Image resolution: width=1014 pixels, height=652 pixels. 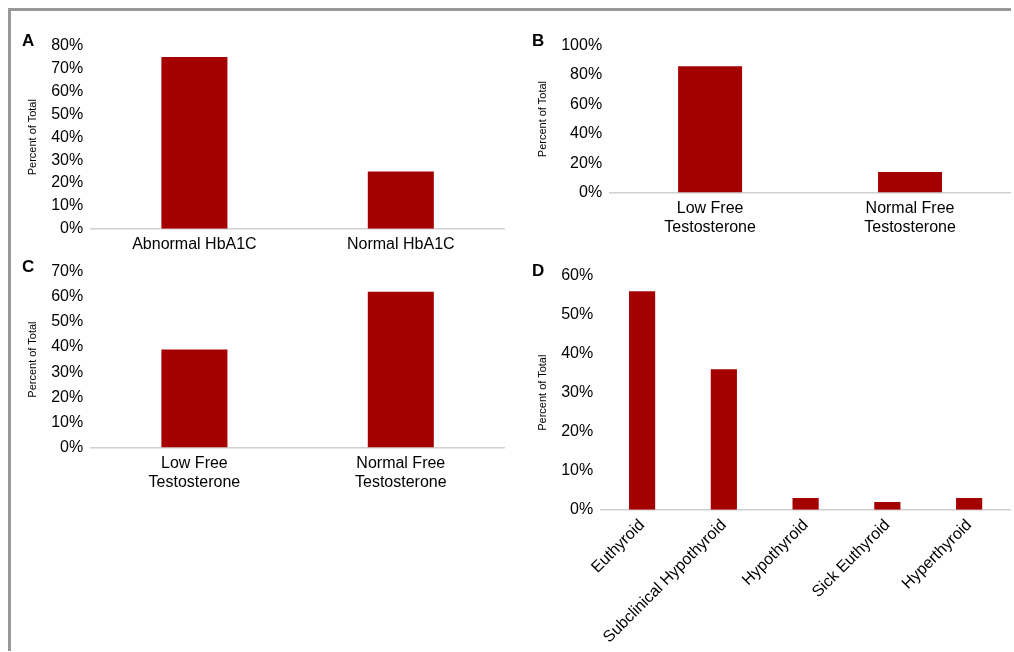 What do you see at coordinates (401, 243) in the screenshot?
I see `x-tick-label: Normal HbA1C` at bounding box center [401, 243].